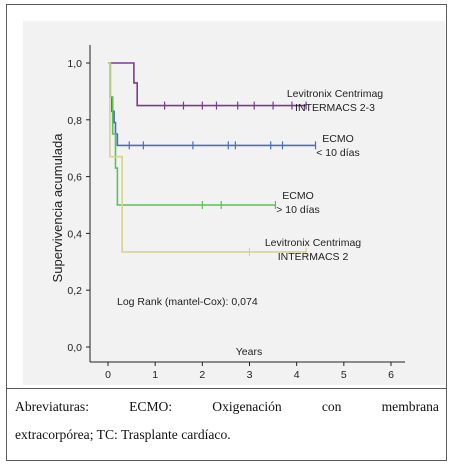 The height and width of the screenshot is (469, 457). I want to click on caption-word: ECMO:, so click(151, 406).